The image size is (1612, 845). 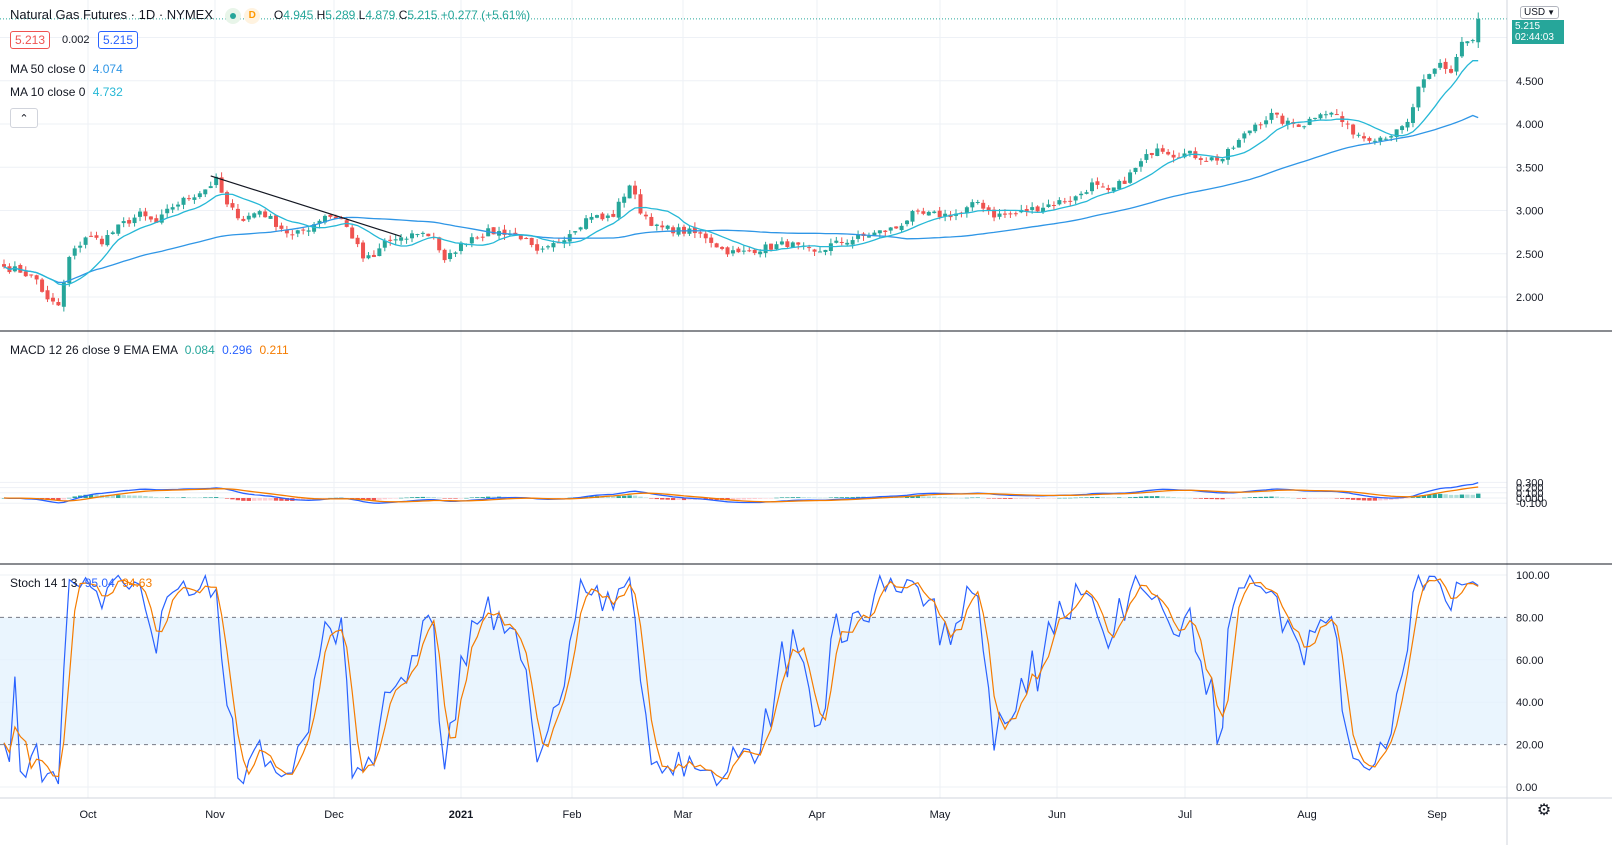 What do you see at coordinates (66, 69) in the screenshot?
I see `ma50-legend: MA 50 close 0 4.074` at bounding box center [66, 69].